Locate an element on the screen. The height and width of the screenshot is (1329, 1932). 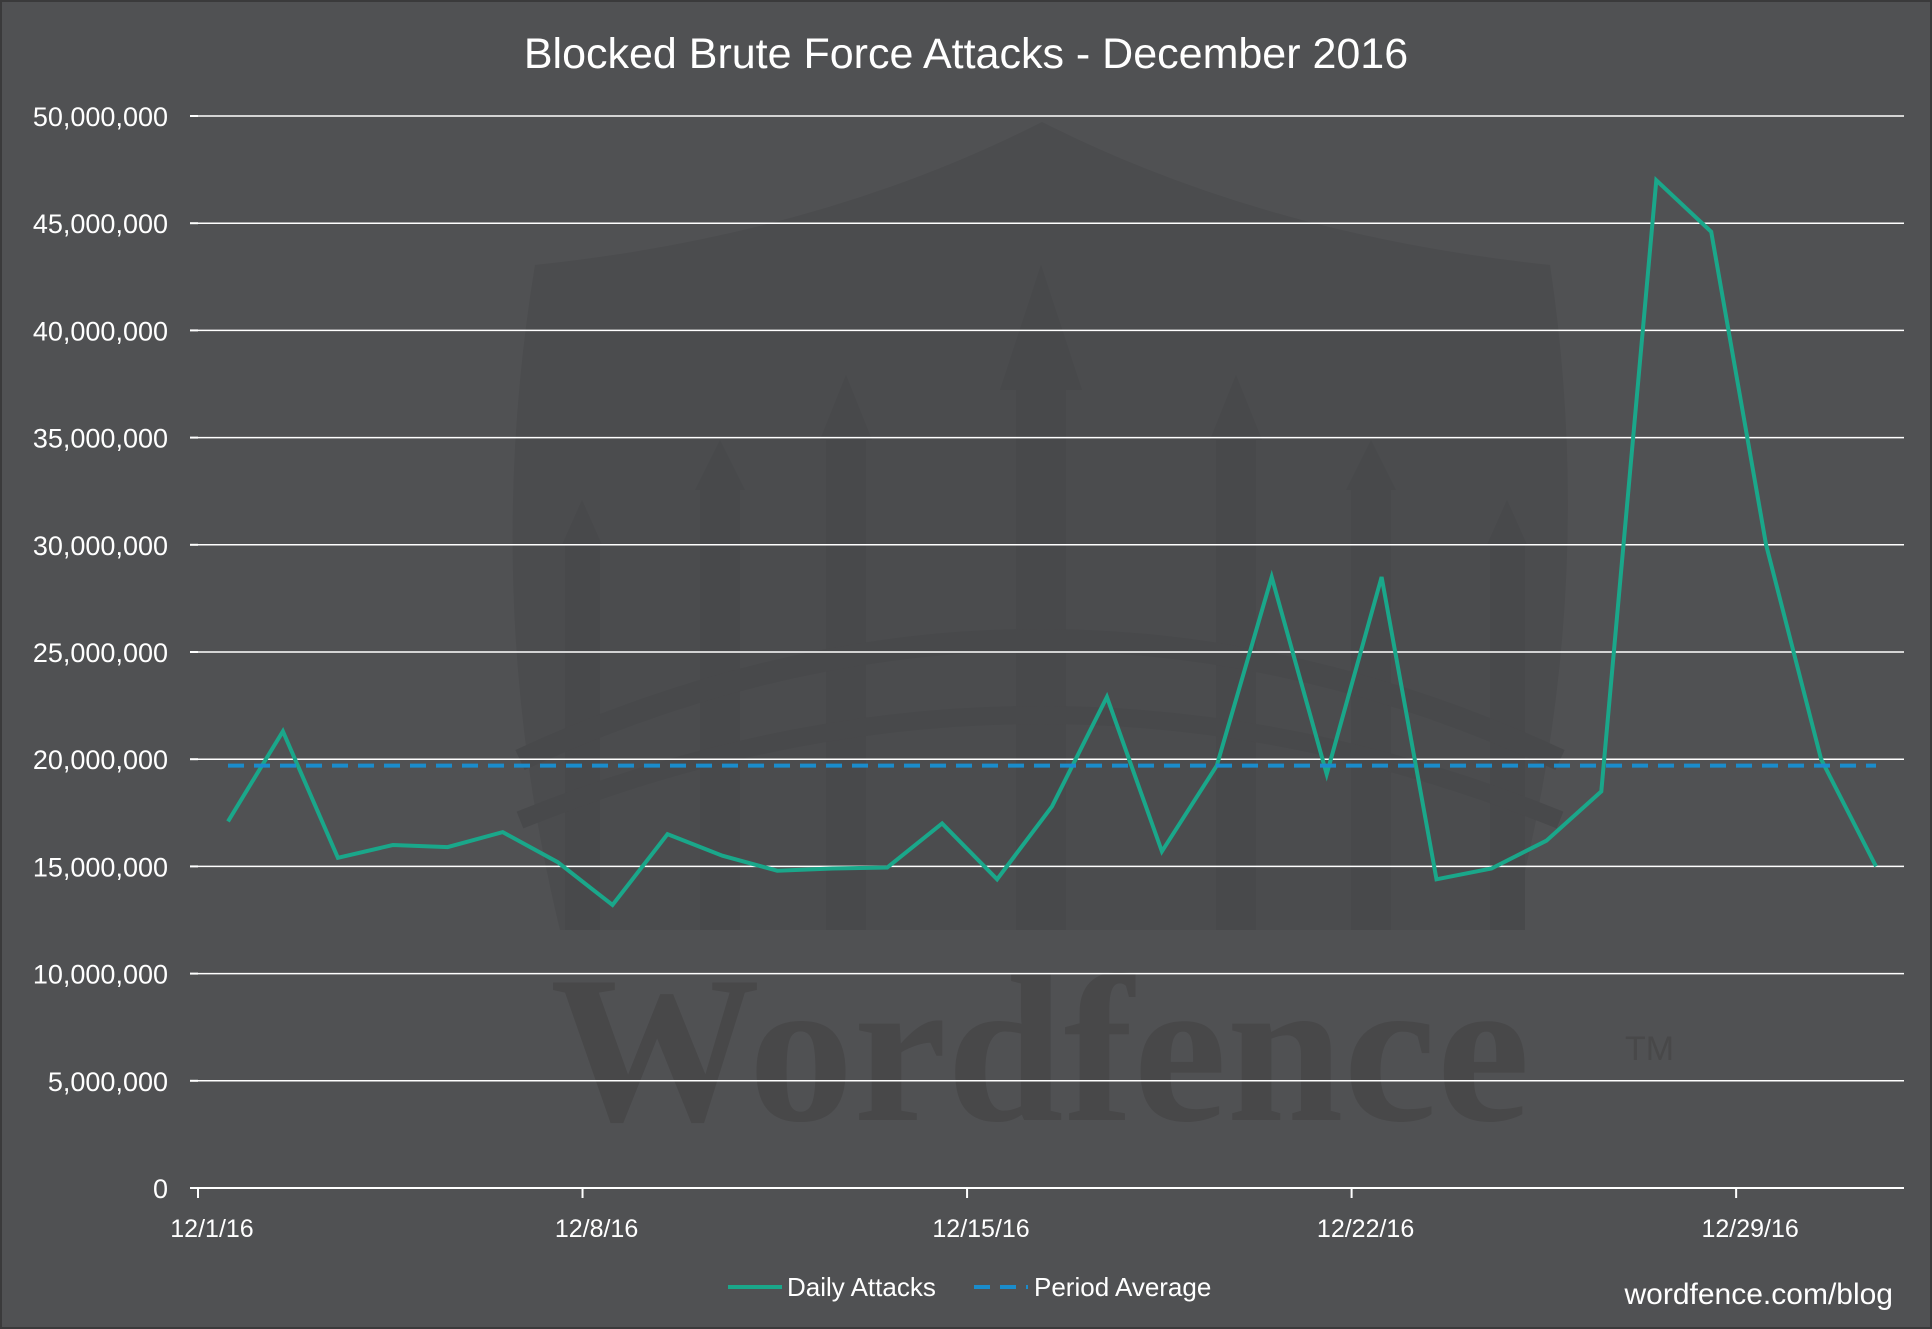
legend-item-period-average: Period Average is located at coordinates (1092, 1287).